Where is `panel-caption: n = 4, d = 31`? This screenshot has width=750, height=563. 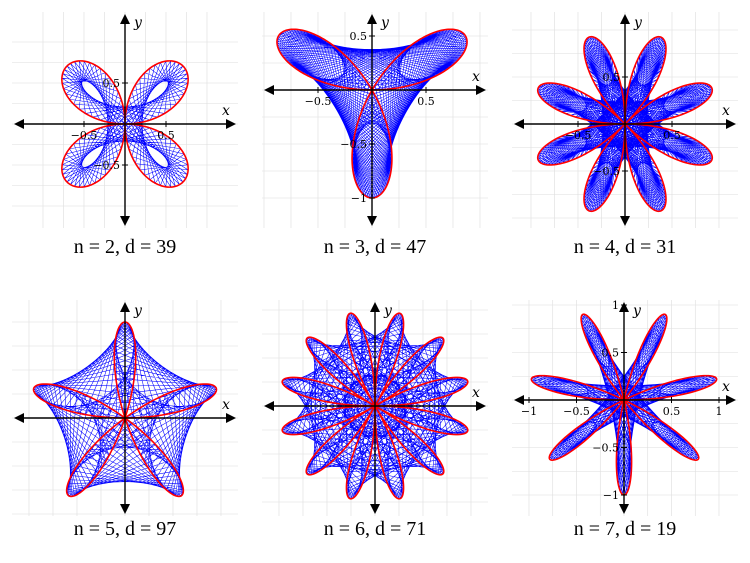 panel-caption: n = 4, d = 31 is located at coordinates (625, 247).